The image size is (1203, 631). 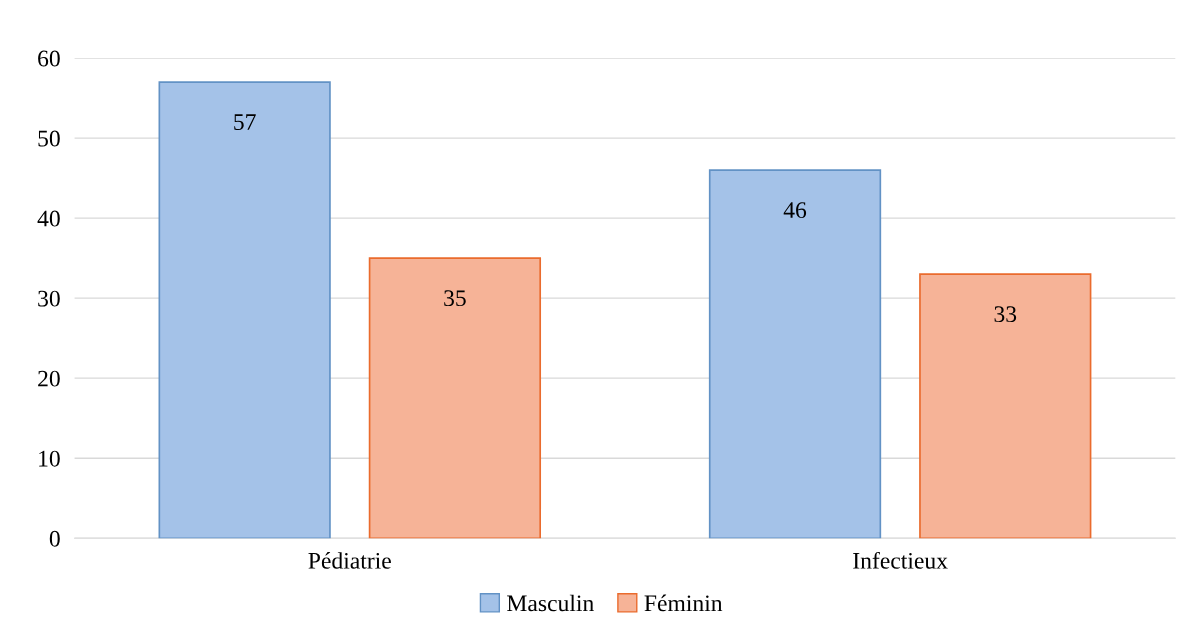 I want to click on y-tick-label: 0, so click(x=54, y=538).